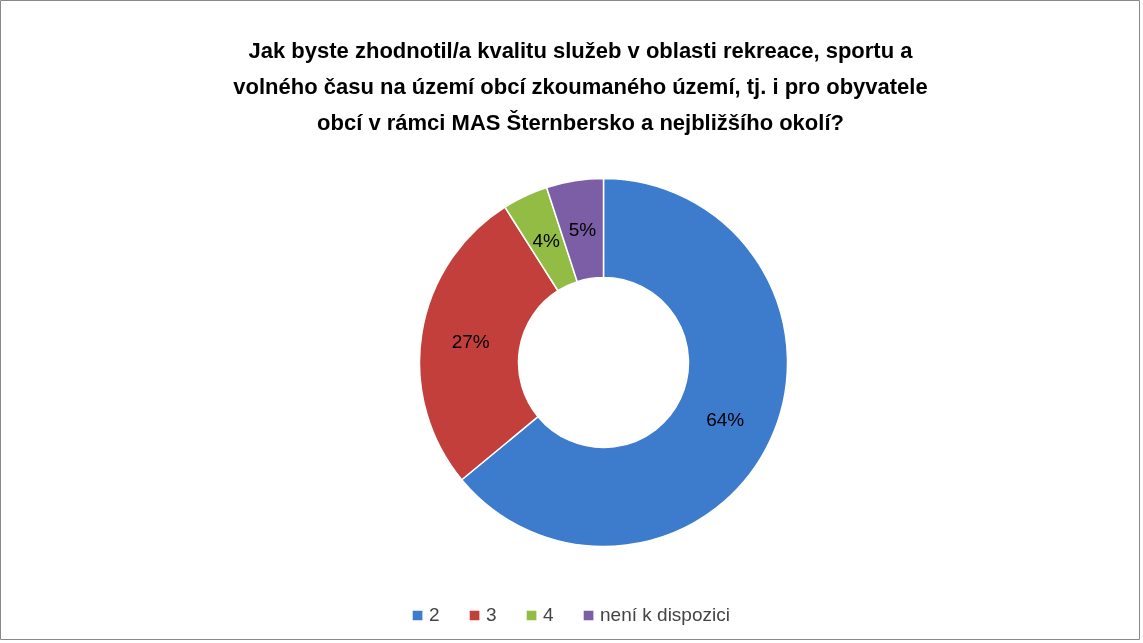 Image resolution: width=1143 pixels, height=643 pixels. Describe the element at coordinates (580, 86) in the screenshot. I see `chart-title: Jak byste zhodnotil/a kvalitu služeb v oblasti rekreace, sportu a volného času na území obcí zkoumaného území, tj. i pro obyvatele obcí v rámci MAS Šternbersko a nejbližšího okolí?` at that location.